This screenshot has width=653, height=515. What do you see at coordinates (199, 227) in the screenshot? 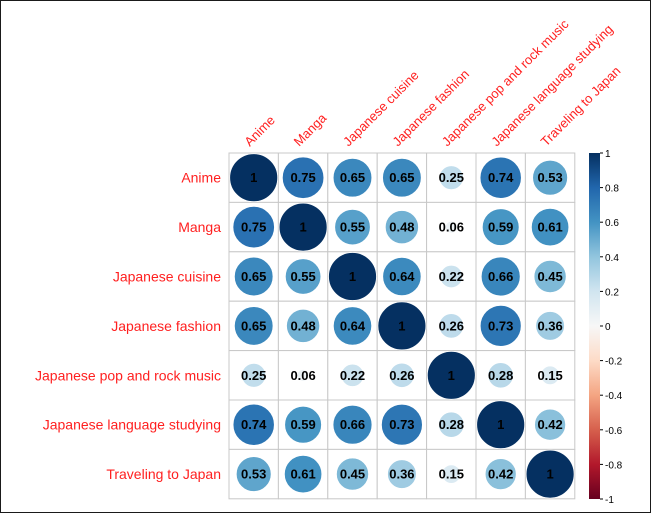
I see `row-label-manga: Manga` at bounding box center [199, 227].